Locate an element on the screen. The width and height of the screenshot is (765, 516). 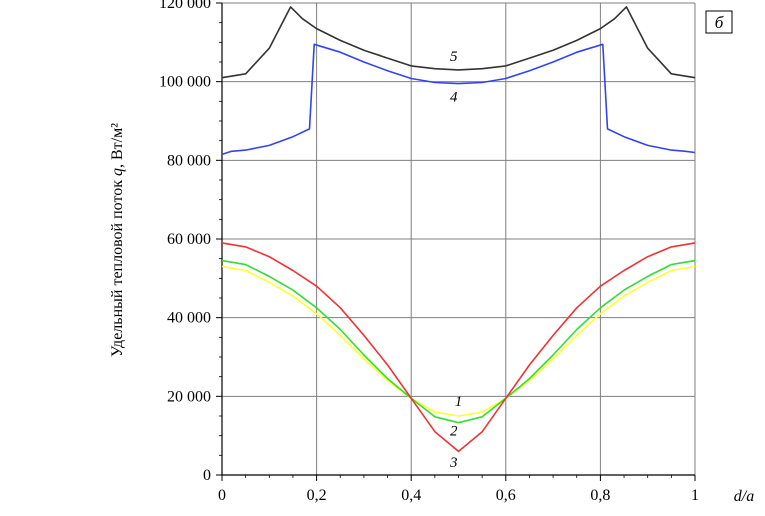
y-axis-title-unit: , Вт/м² is located at coordinates (117, 145).